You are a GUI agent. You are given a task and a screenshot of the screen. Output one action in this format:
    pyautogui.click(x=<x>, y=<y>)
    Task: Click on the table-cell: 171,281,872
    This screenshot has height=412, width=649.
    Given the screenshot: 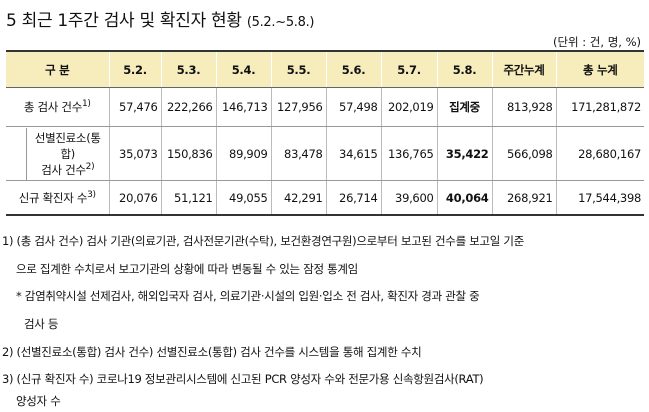 What is the action you would take?
    pyautogui.click(x=599, y=107)
    